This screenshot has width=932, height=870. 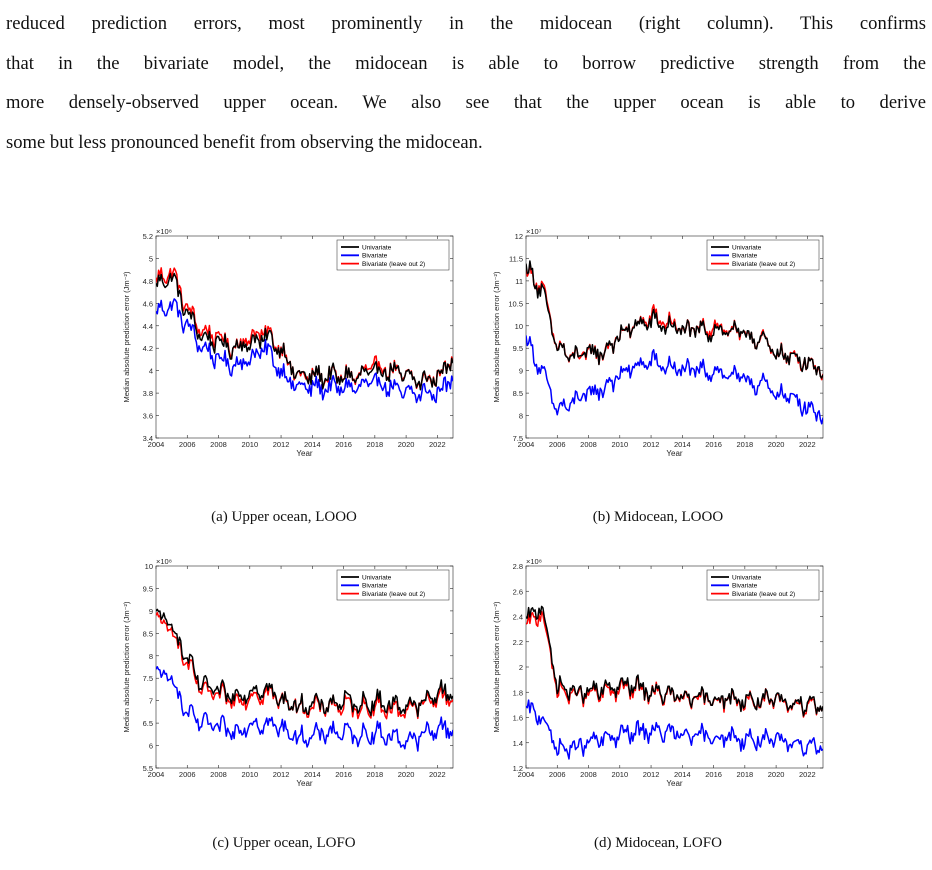 I want to click on y-tick-label: 4.8, so click(x=148, y=281).